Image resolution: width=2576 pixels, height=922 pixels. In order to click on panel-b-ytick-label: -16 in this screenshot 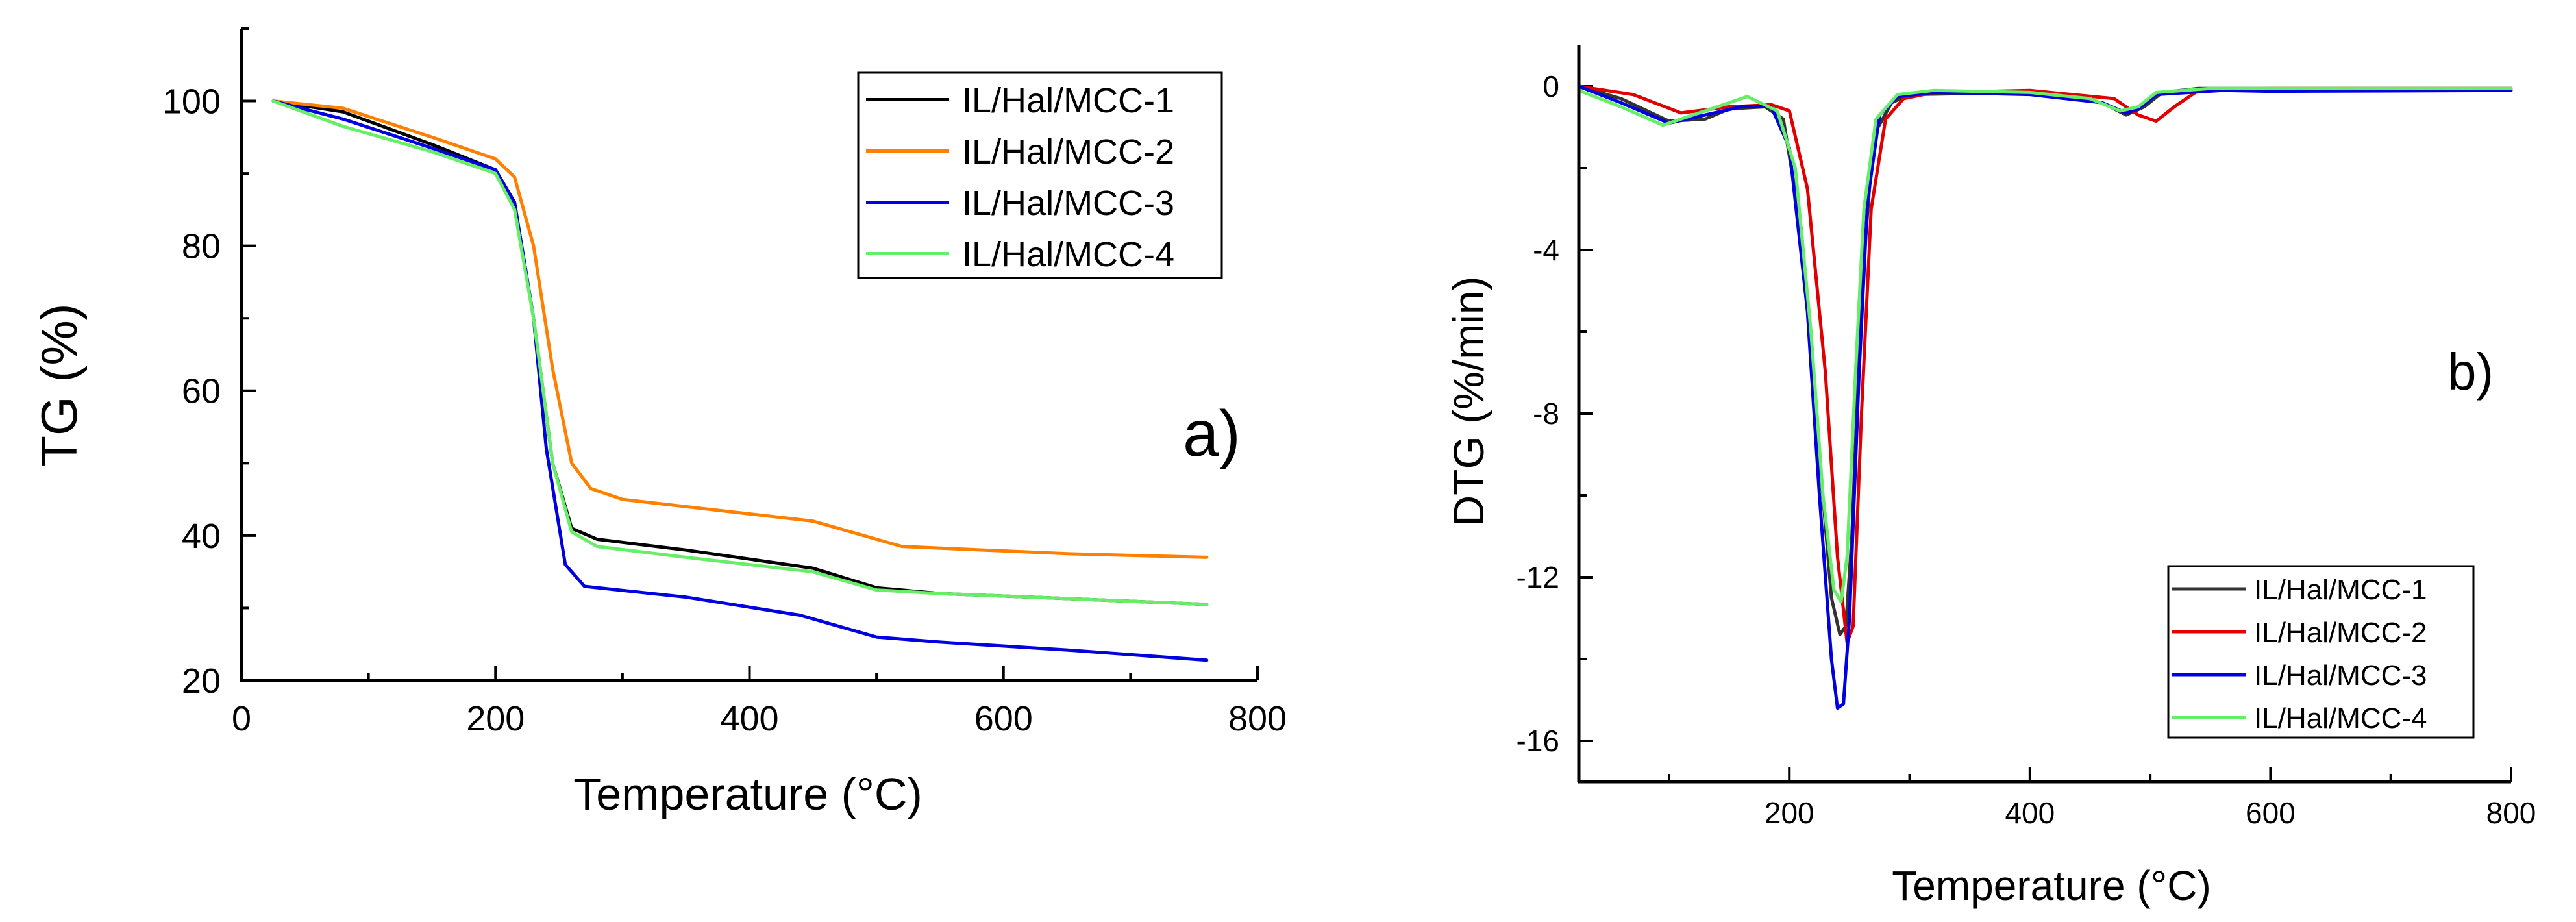, I will do `click(1538, 741)`.